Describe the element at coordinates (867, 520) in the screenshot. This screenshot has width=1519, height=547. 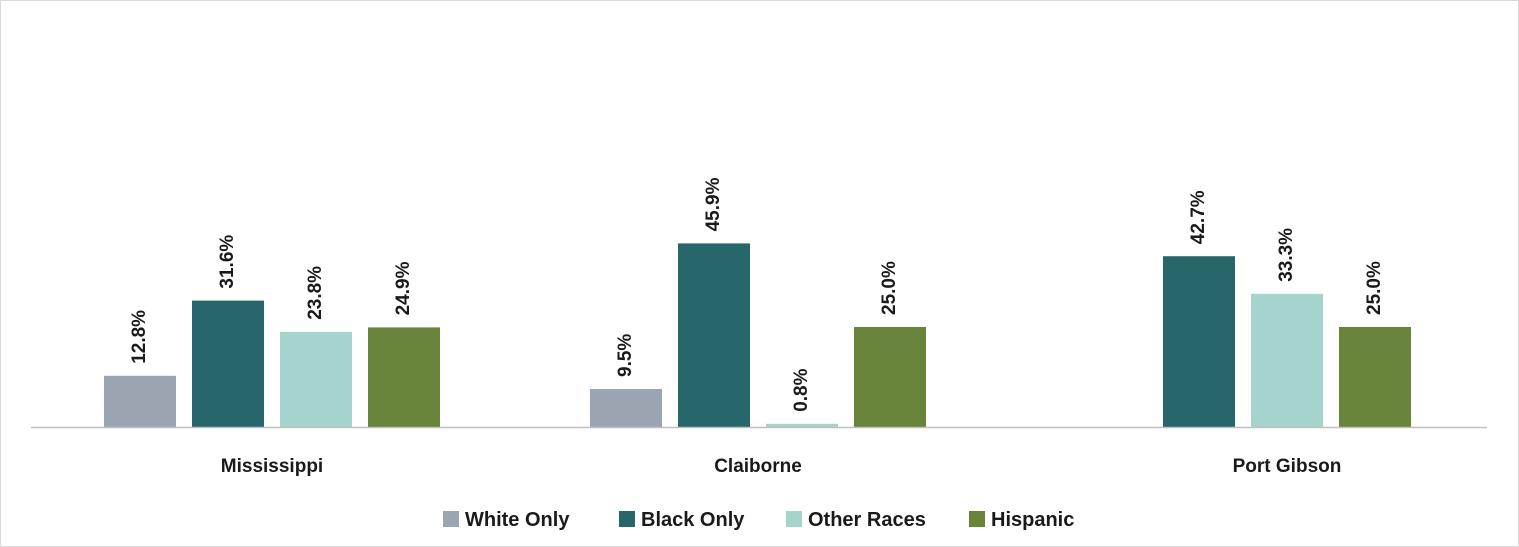
I see `legend-label: Other Races` at that location.